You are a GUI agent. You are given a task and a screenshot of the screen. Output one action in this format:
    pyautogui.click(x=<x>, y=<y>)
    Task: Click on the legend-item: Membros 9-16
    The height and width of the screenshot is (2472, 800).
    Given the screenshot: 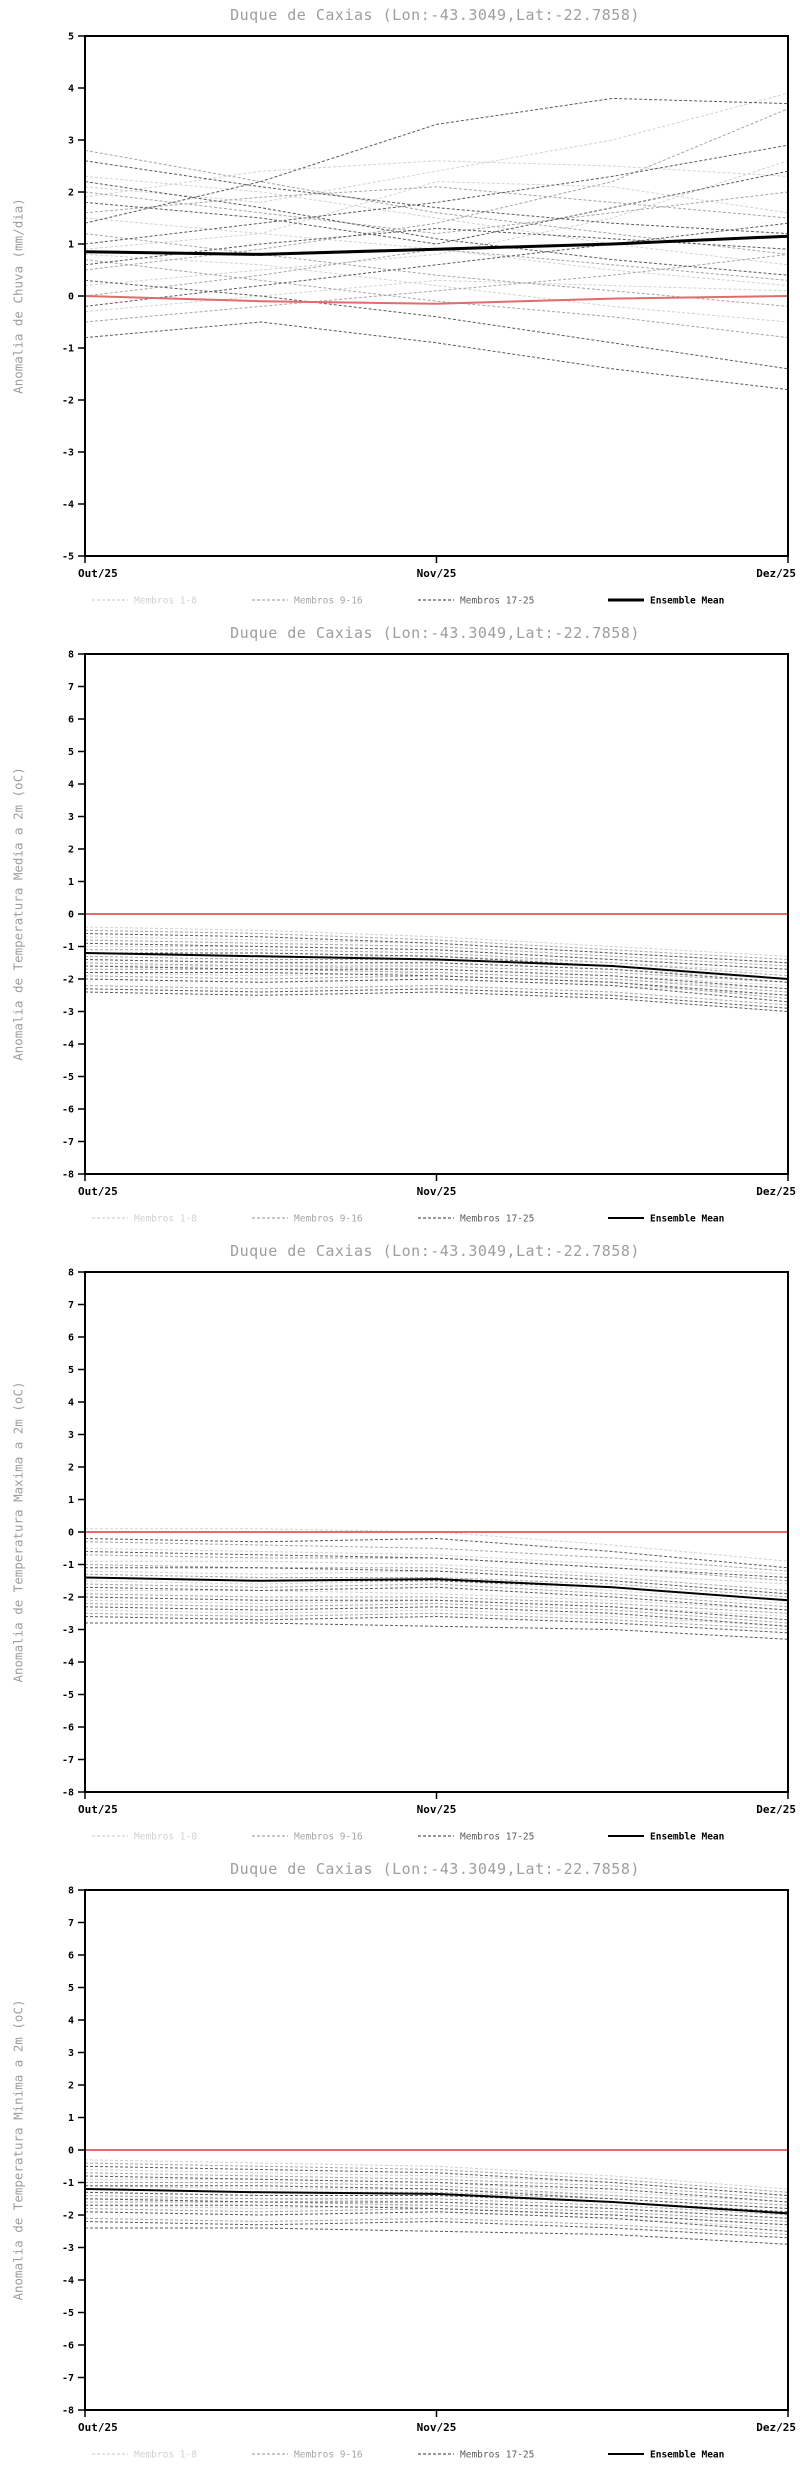 What is the action you would take?
    pyautogui.click(x=307, y=2455)
    